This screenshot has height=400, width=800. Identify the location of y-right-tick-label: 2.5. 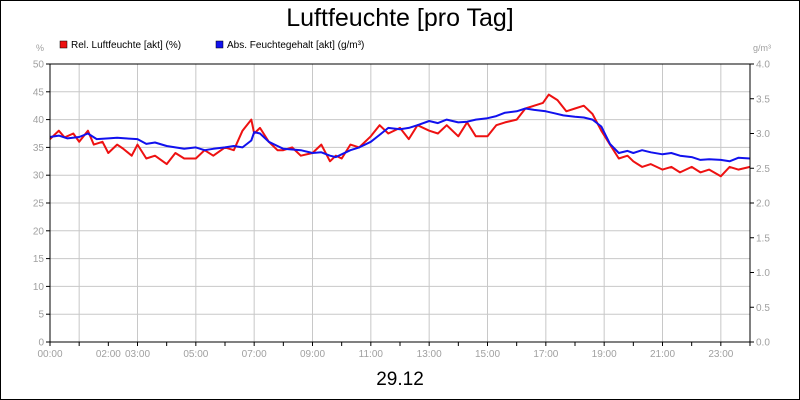
(763, 169).